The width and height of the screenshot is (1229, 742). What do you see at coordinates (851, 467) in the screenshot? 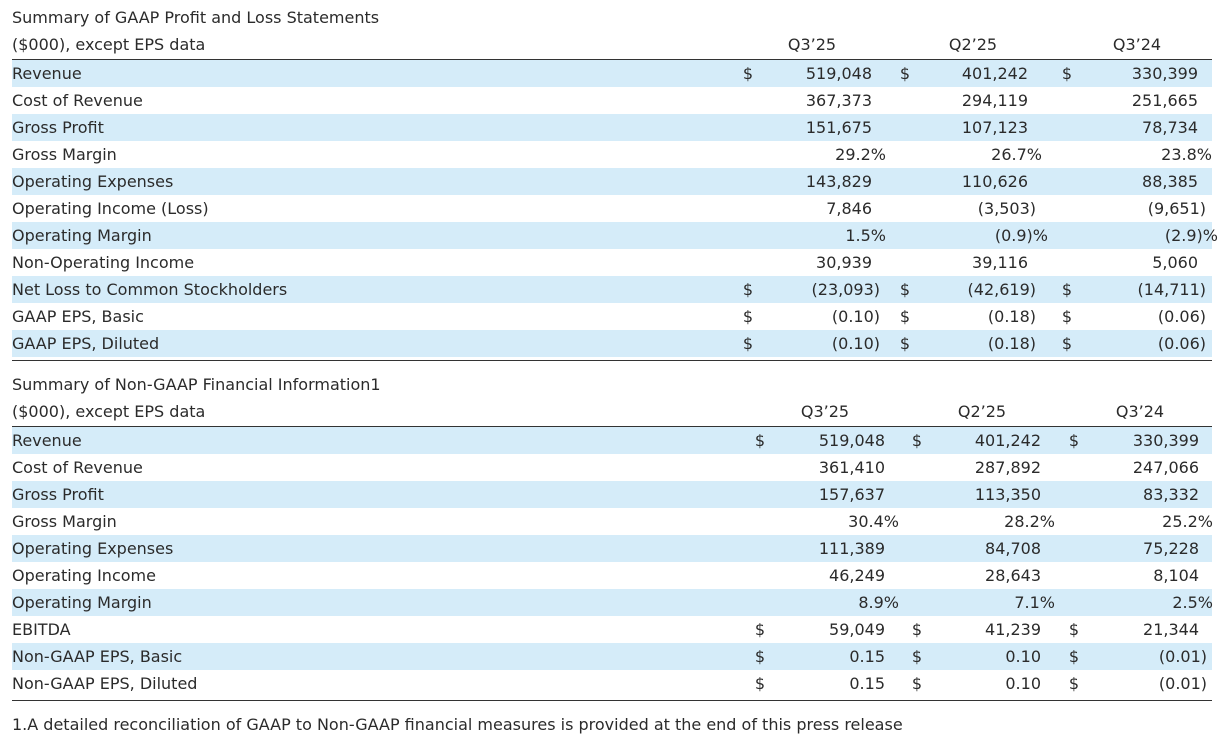
I see `cell-value: 361,410` at bounding box center [851, 467].